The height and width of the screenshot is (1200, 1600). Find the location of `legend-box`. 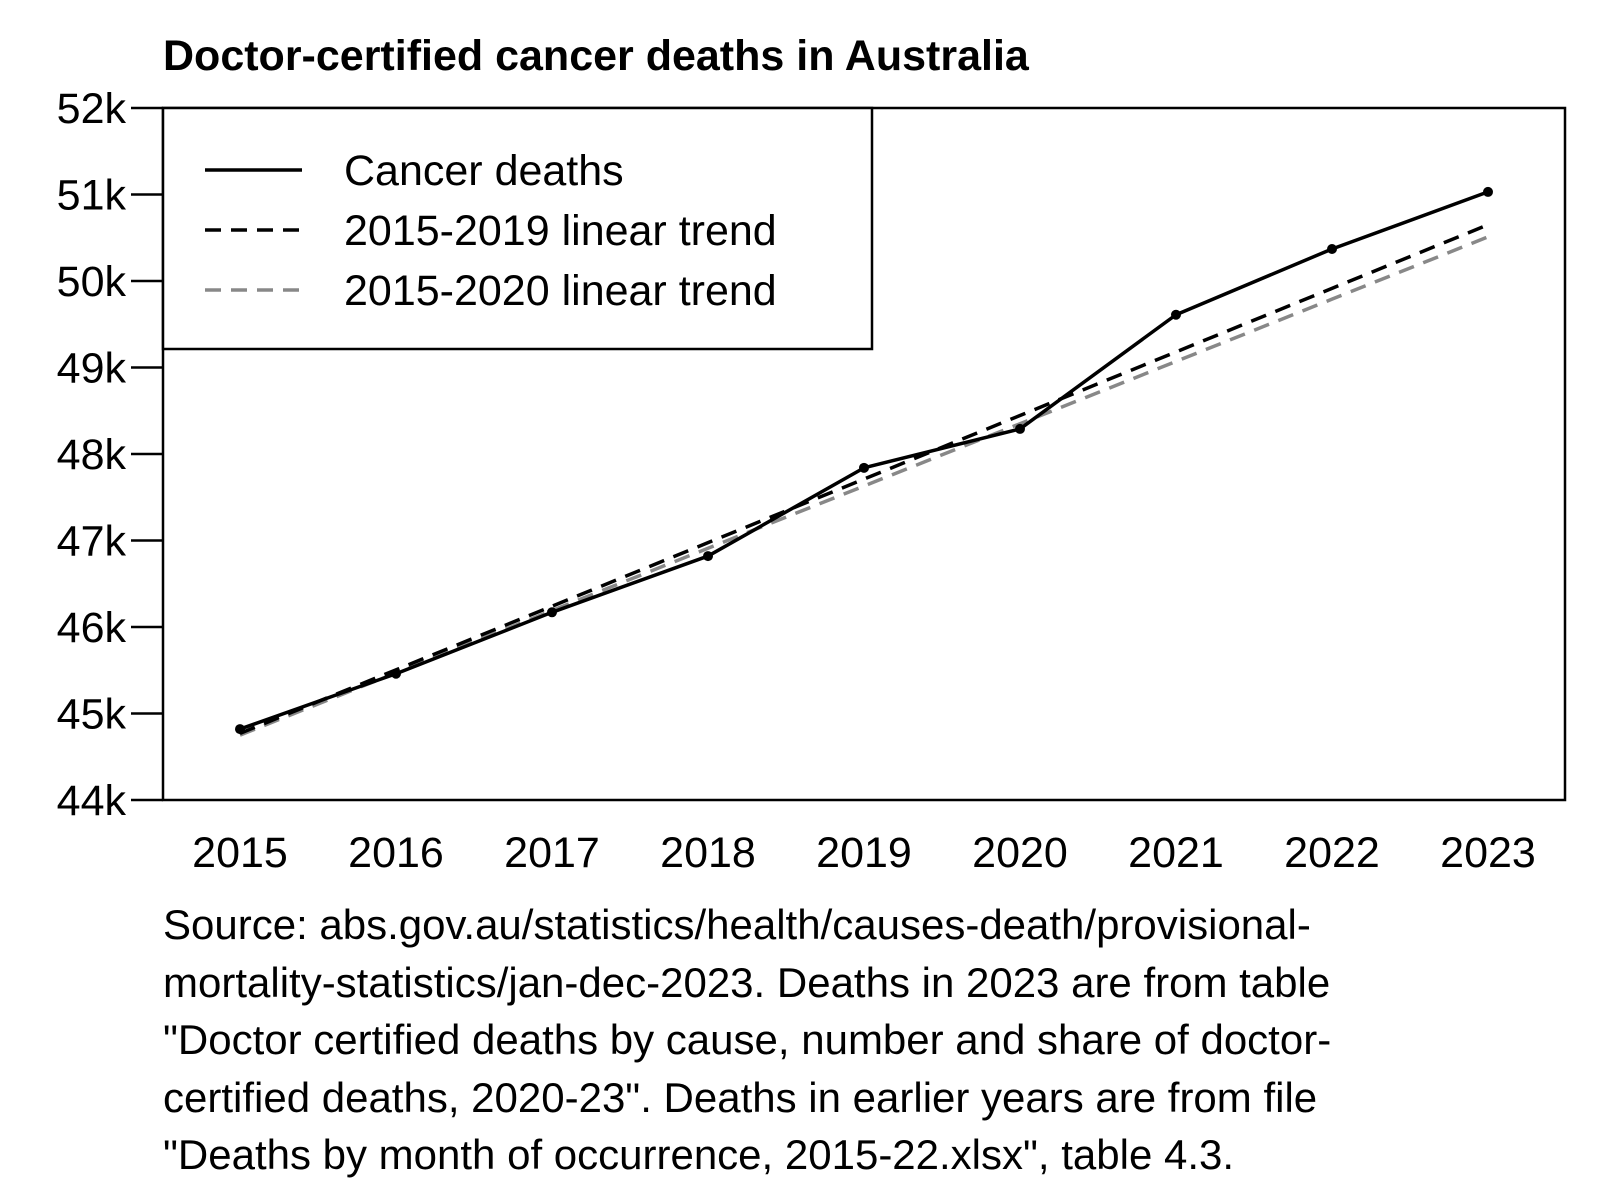

legend-box is located at coordinates (517, 228).